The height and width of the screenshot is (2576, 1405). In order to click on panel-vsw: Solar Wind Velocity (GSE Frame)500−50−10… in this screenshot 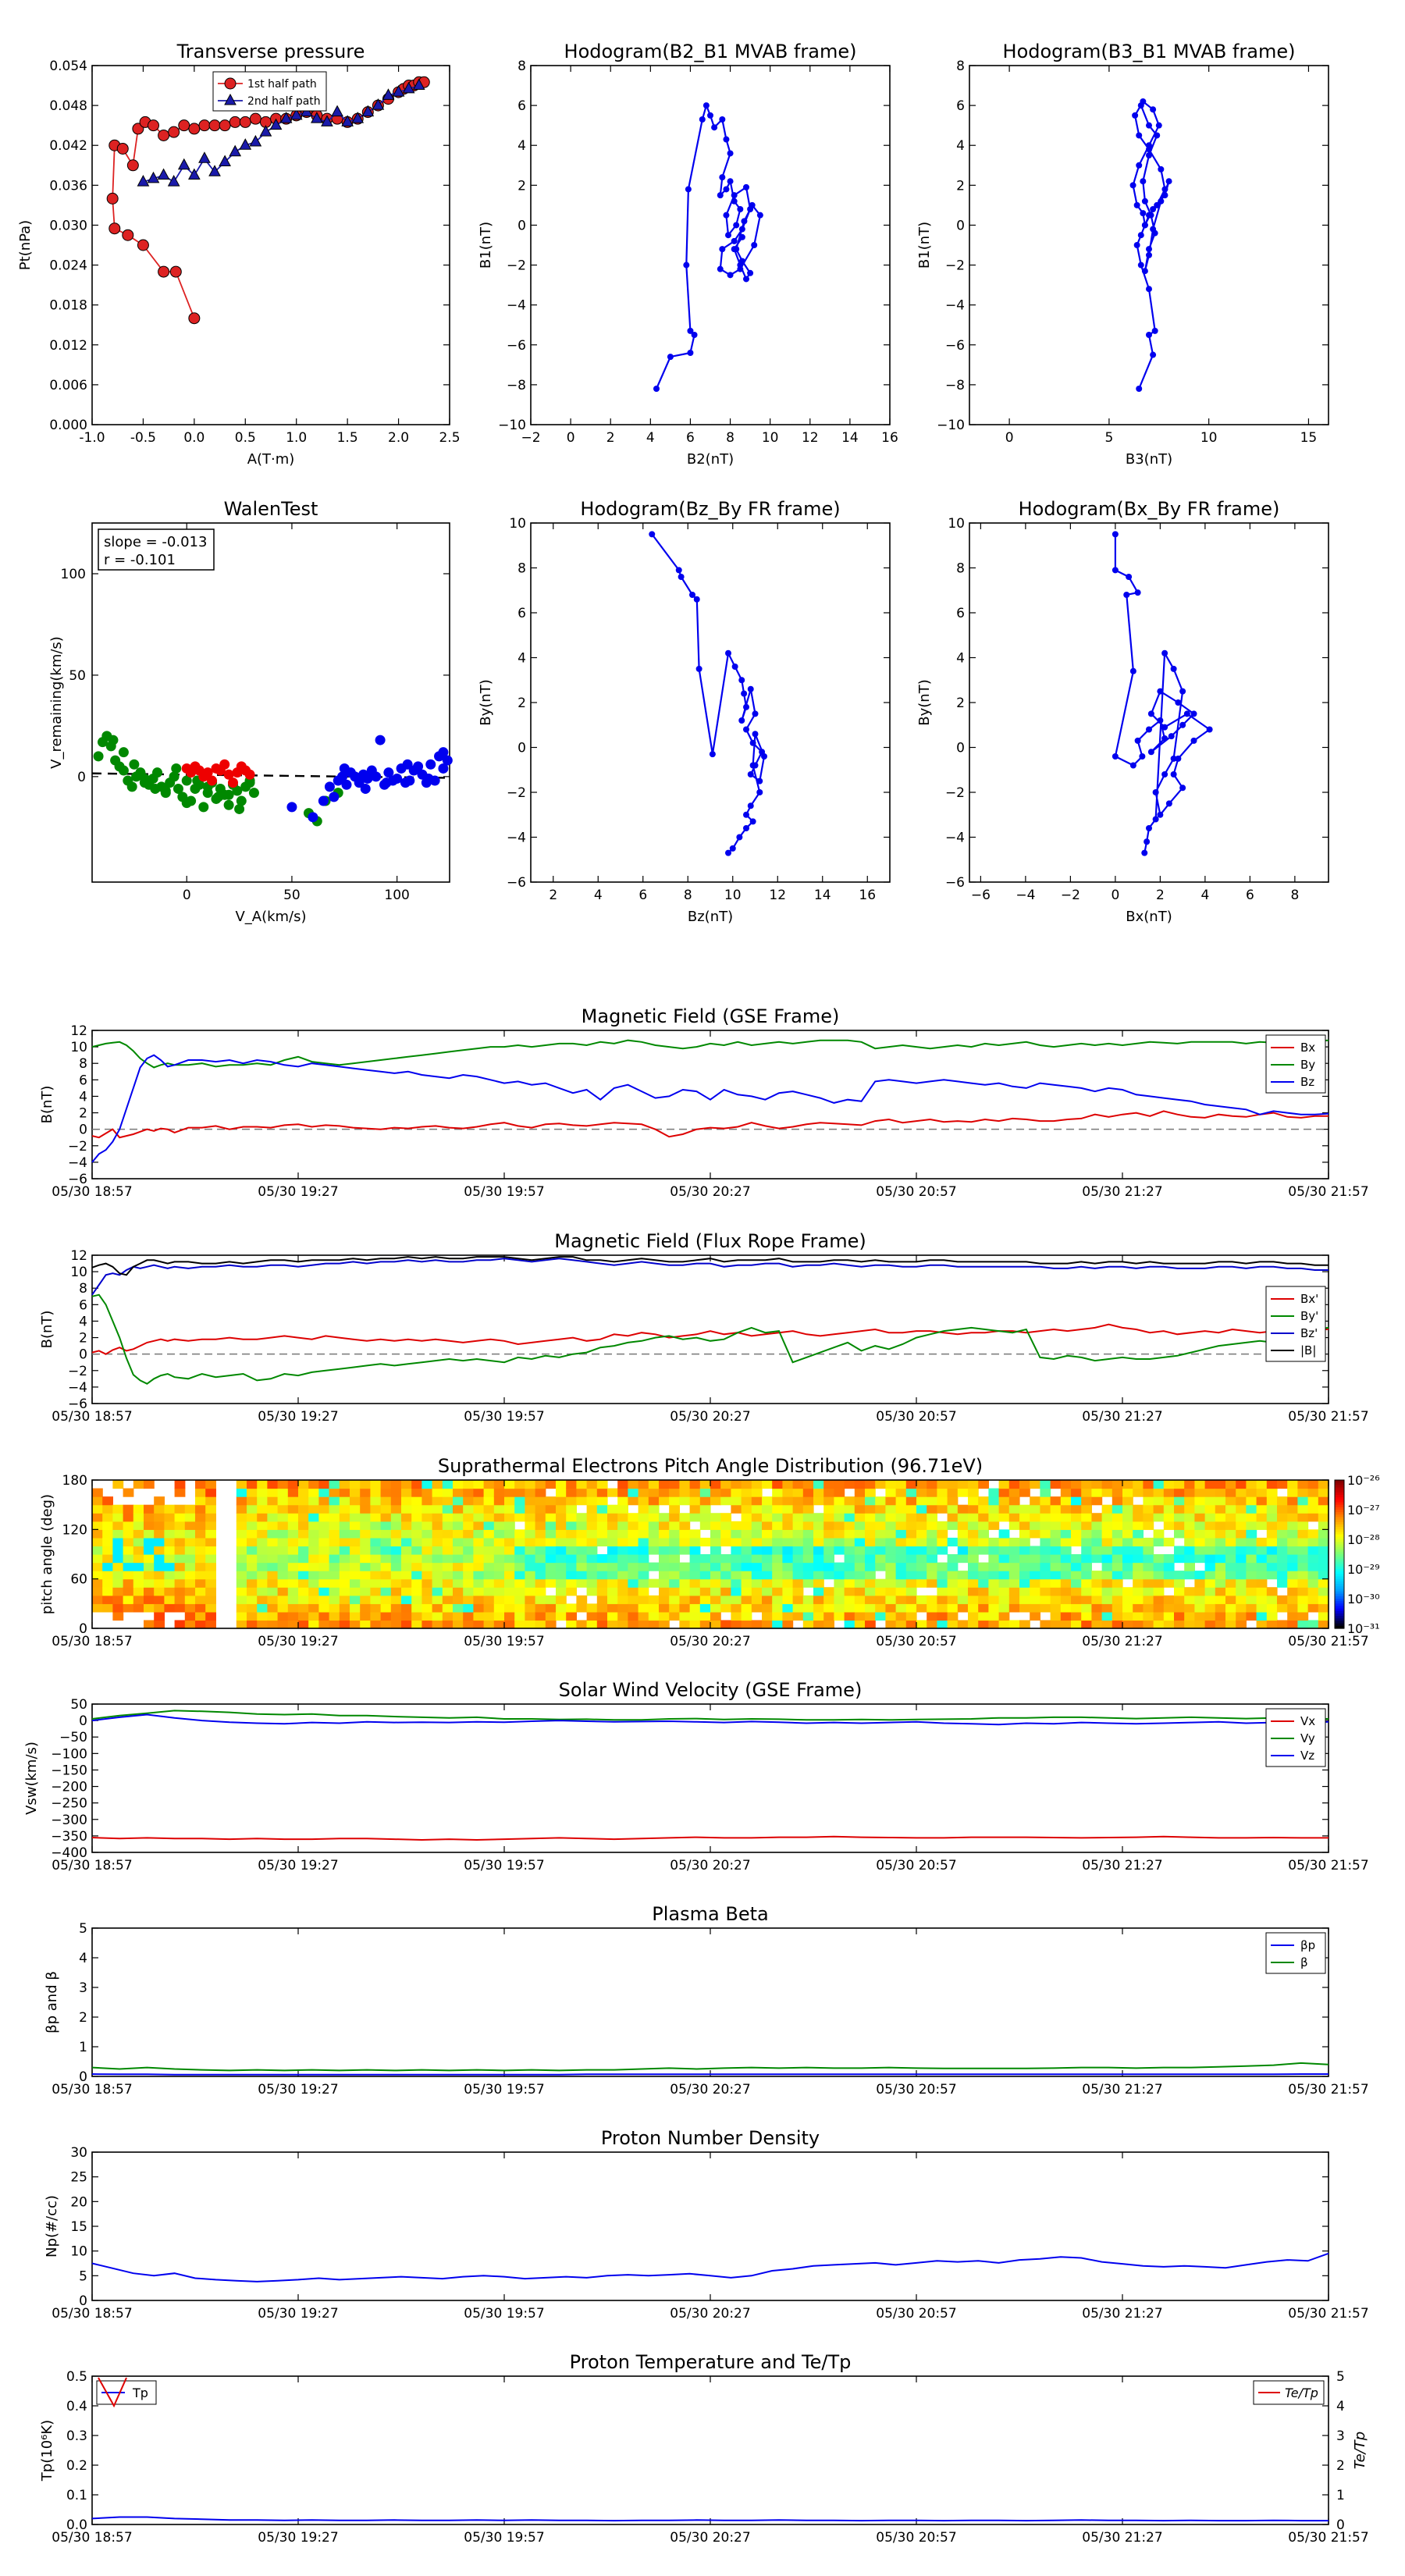, I will do `click(696, 1776)`.